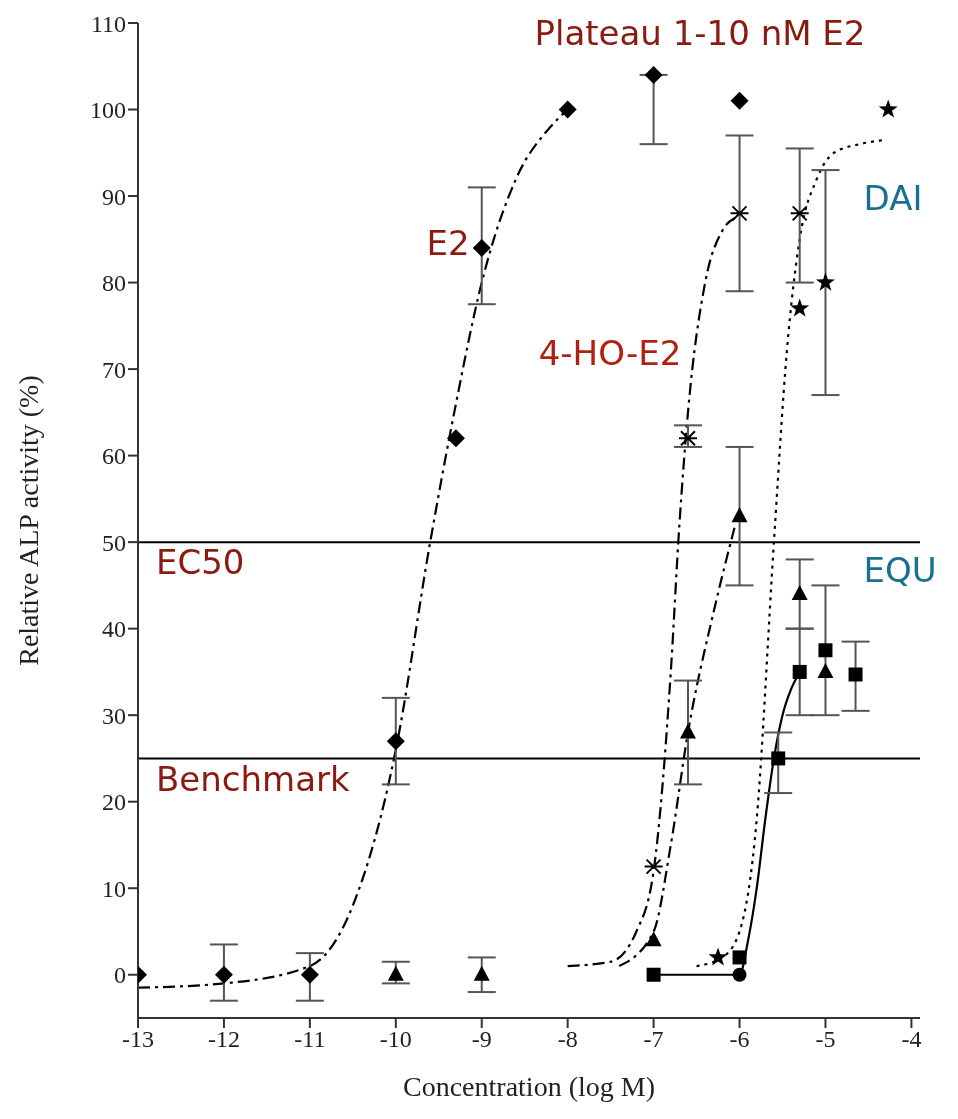 The width and height of the screenshot is (958, 1119). I want to click on annotation: E2, so click(448, 242).